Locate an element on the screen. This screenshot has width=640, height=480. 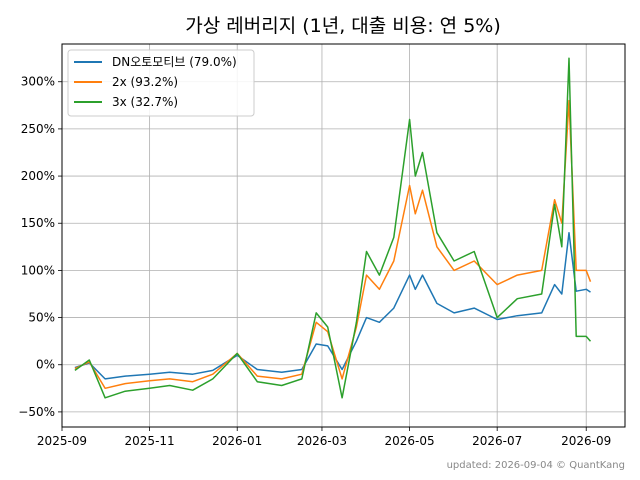
legend: DN오토모티브 (79.0%) 2x (93.2%) 3x (32.7%) is located at coordinates (161, 83).